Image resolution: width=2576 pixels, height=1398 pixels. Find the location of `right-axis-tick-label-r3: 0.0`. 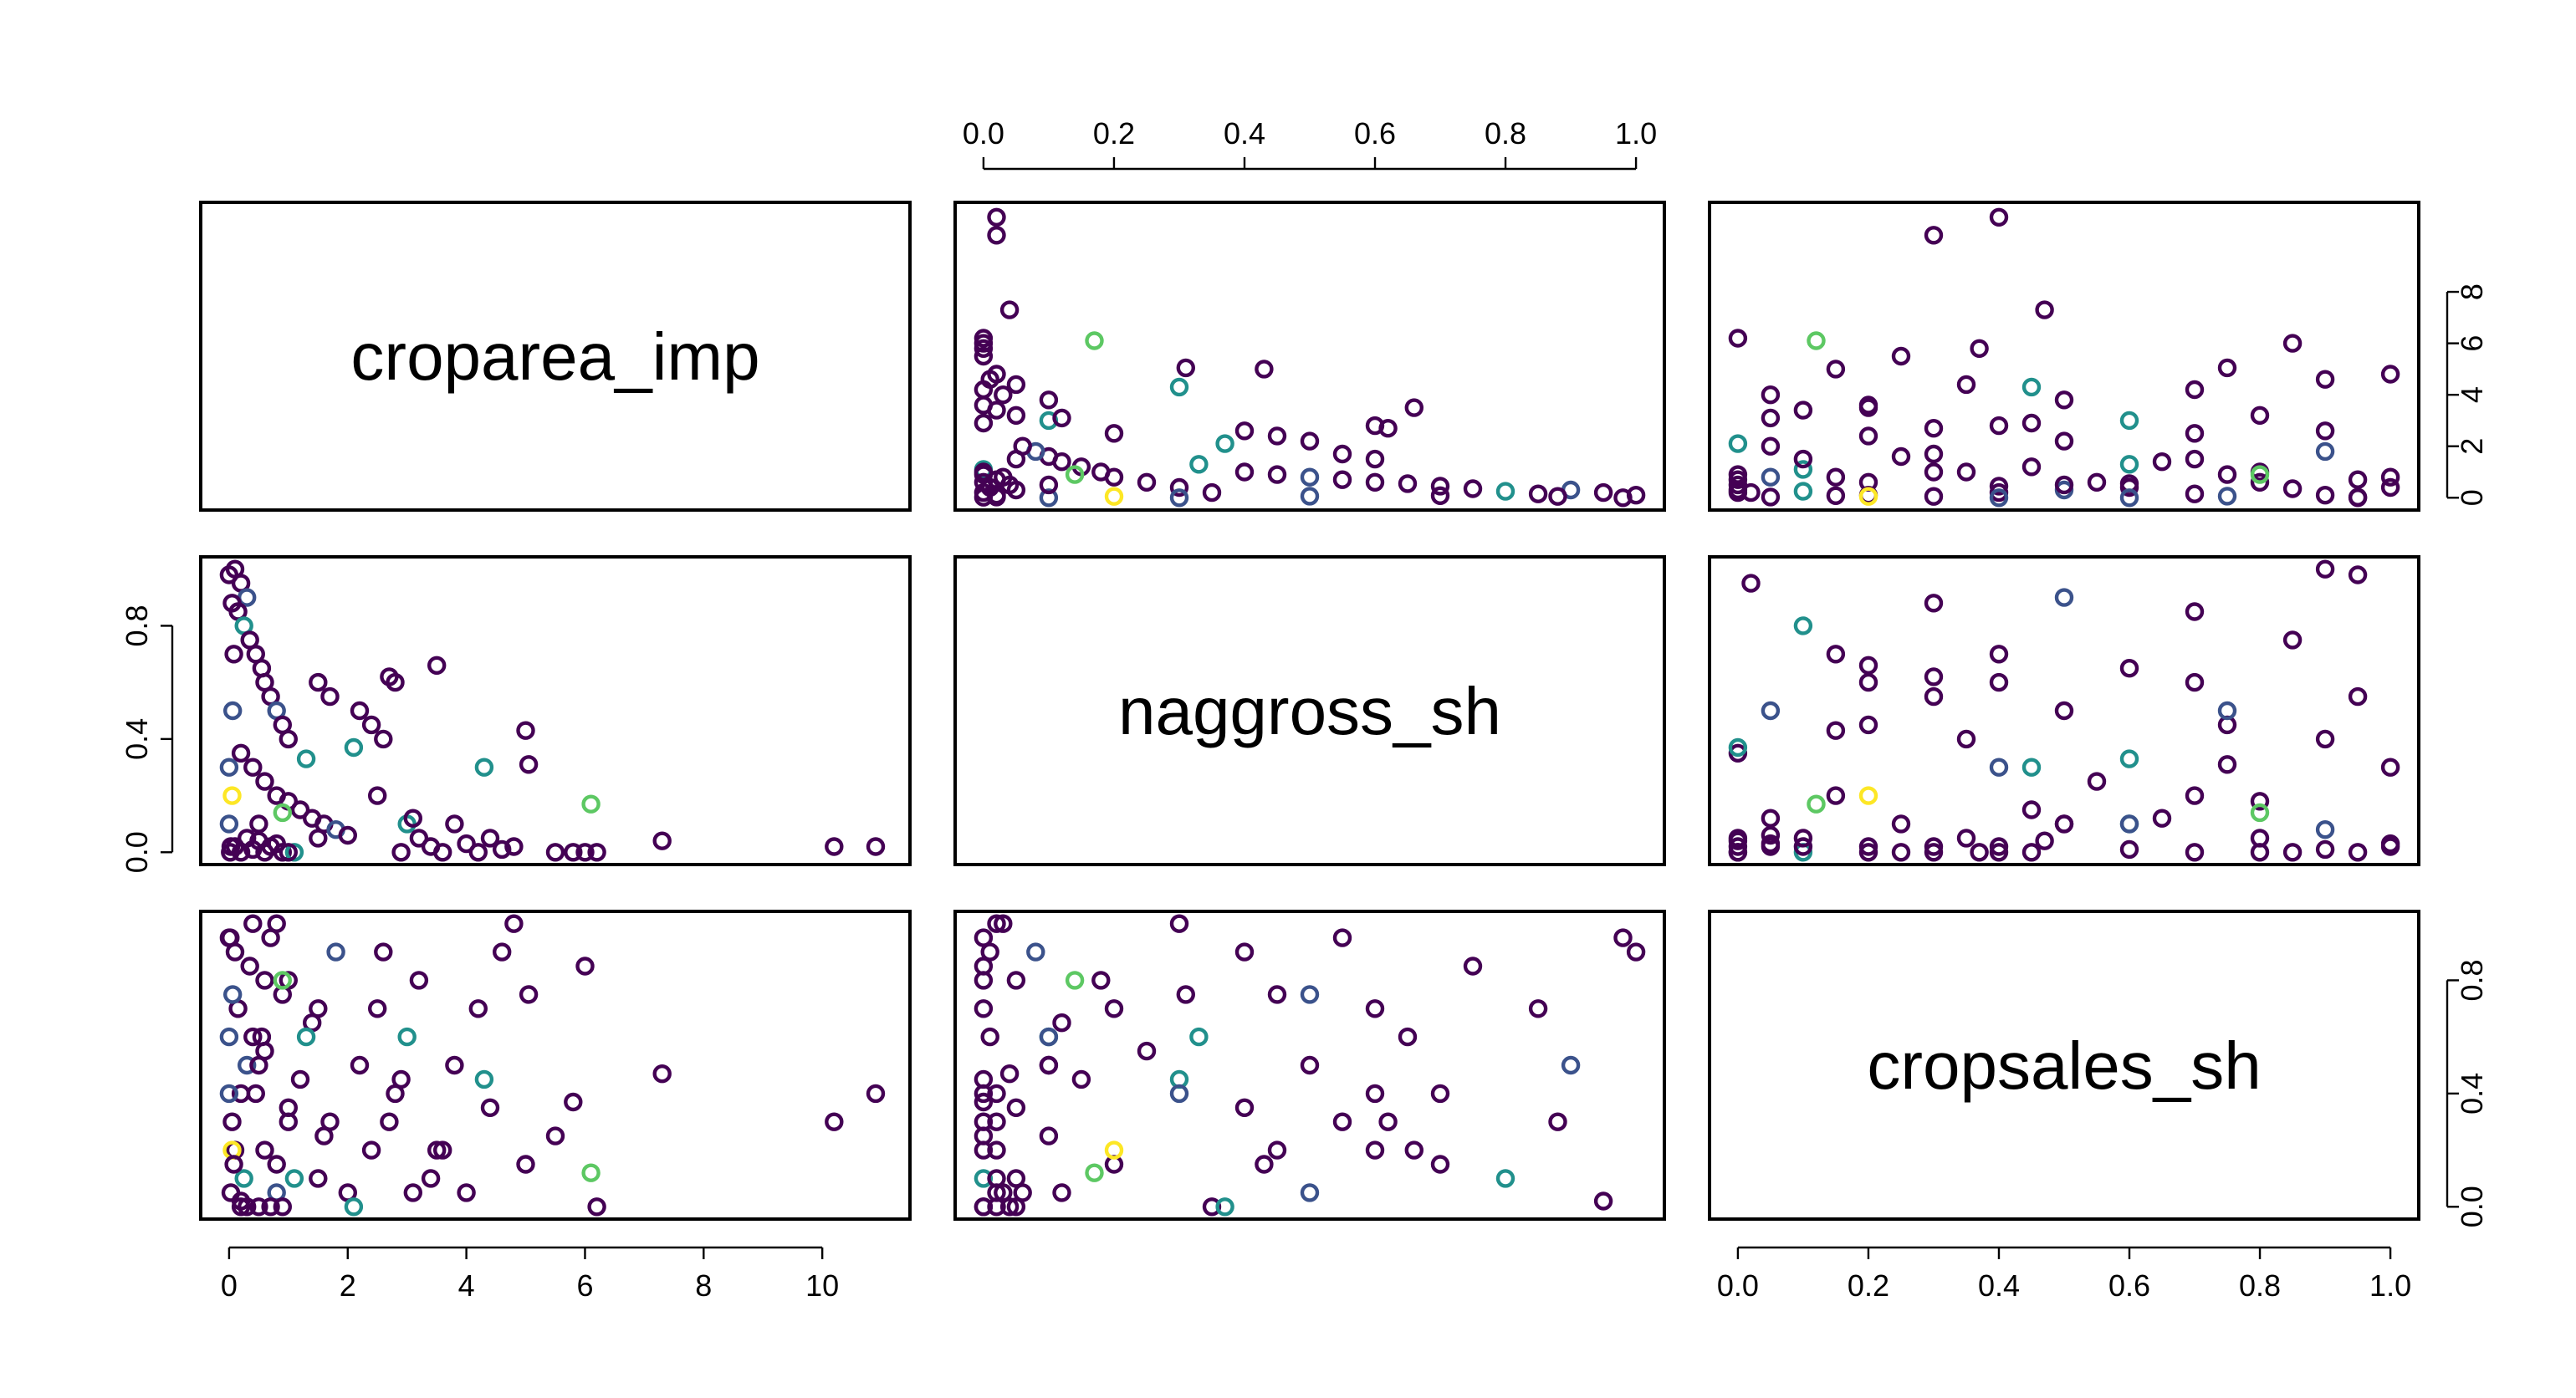

right-axis-tick-label-r3: 0.0 is located at coordinates (2472, 1206).